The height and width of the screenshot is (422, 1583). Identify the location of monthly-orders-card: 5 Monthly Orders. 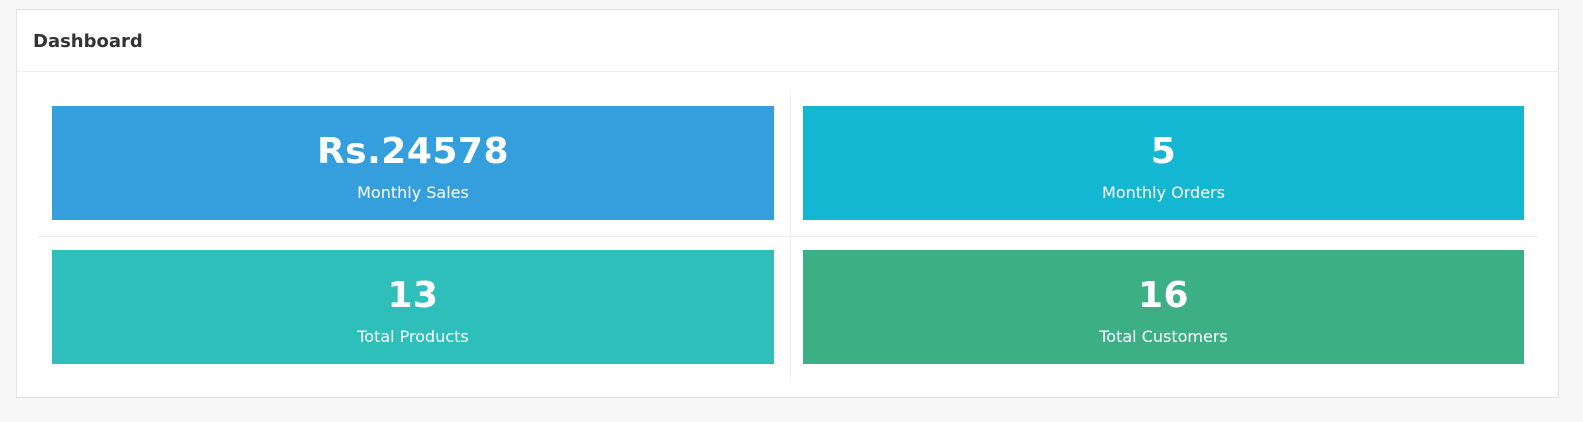
(1163, 163).